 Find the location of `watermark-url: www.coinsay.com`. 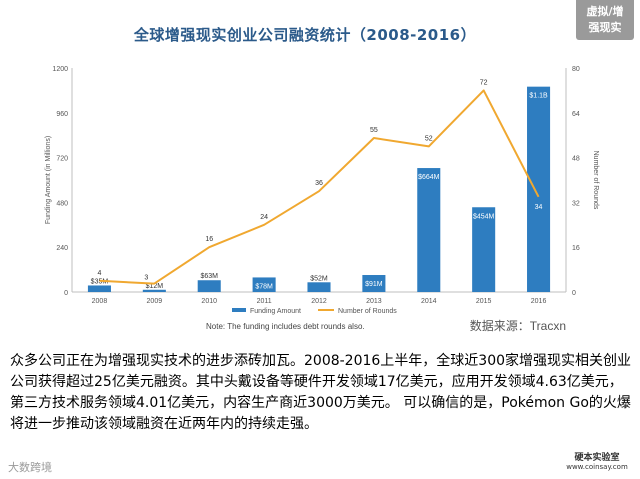

watermark-url: www.coinsay.com is located at coordinates (597, 467).